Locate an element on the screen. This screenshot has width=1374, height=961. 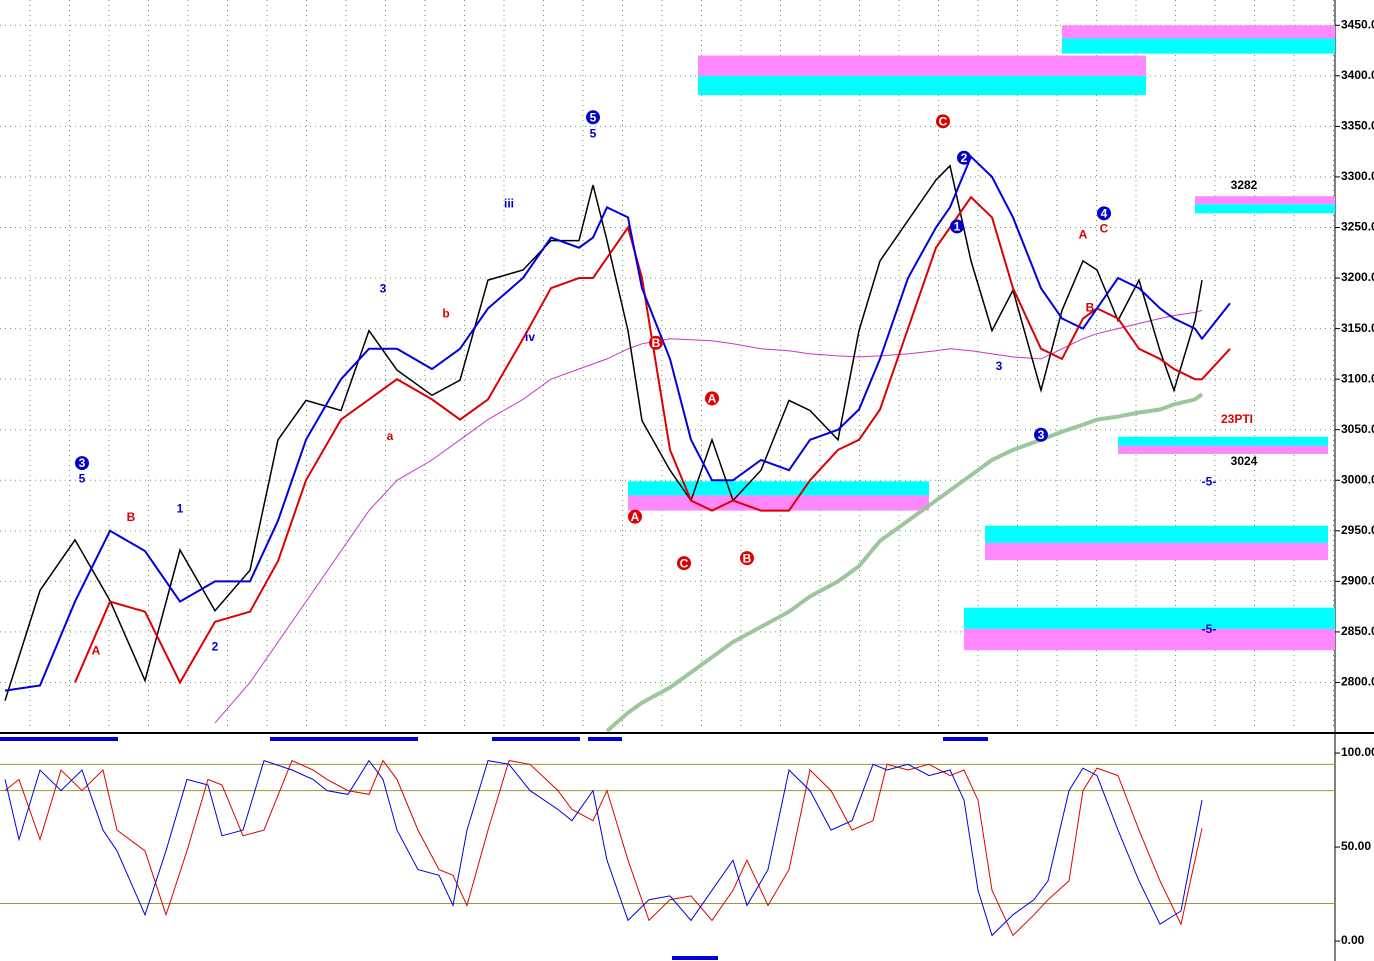
y-tick-label: 3000.00 is located at coordinates (1357, 479).